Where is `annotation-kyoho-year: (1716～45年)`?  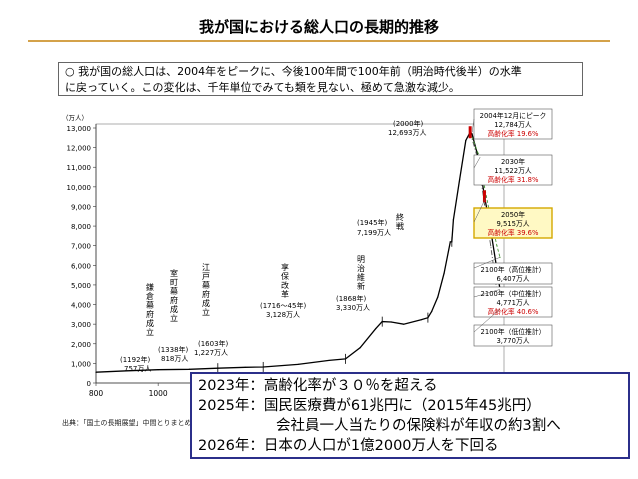 annotation-kyoho-year: (1716～45年) is located at coordinates (283, 305).